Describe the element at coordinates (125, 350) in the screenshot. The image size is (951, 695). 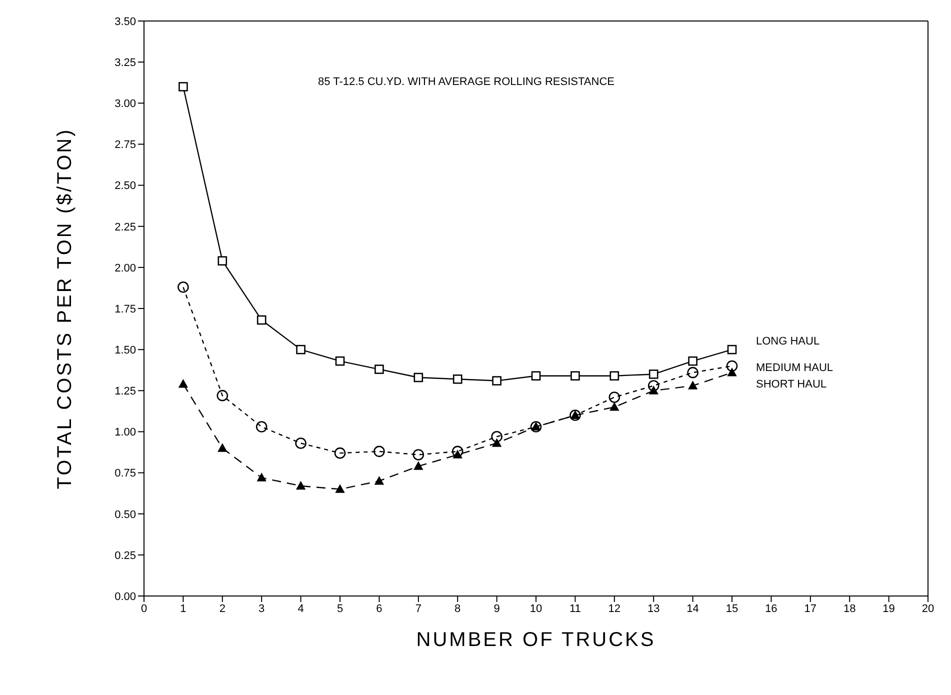
I see `y-tick-label: 1.50` at that location.